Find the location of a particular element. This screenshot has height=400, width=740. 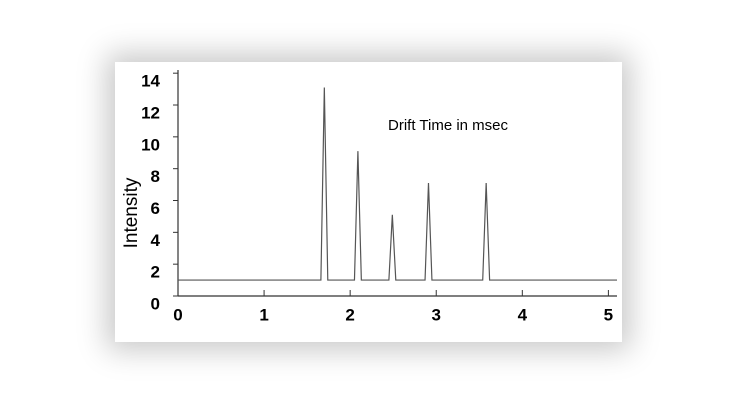

y-tick-label: 12 is located at coordinates (150, 112).